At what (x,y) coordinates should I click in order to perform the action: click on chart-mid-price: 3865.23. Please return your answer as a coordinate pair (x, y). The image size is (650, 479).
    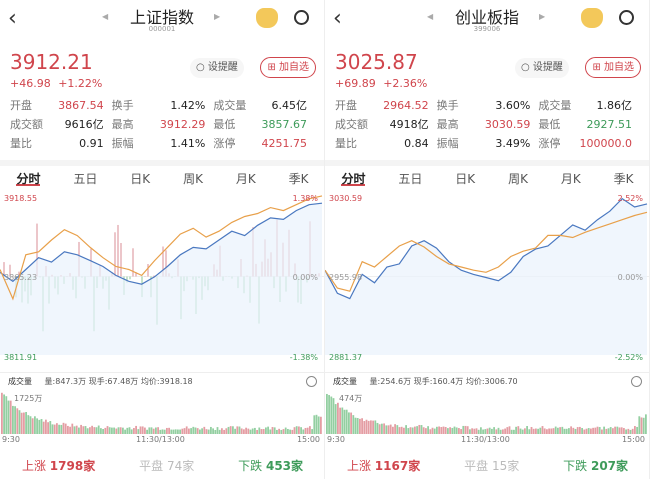
    Looking at the image, I should click on (21, 277).